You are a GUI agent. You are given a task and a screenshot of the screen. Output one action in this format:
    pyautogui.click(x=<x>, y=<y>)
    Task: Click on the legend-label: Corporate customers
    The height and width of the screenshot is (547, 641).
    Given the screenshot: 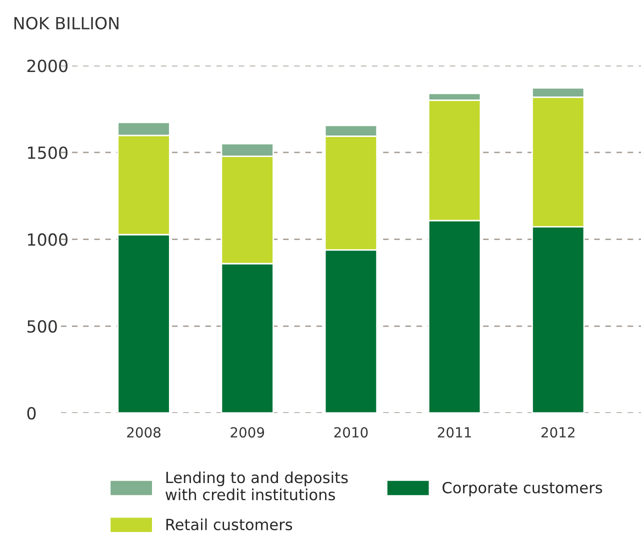 What is the action you would take?
    pyautogui.click(x=522, y=489)
    